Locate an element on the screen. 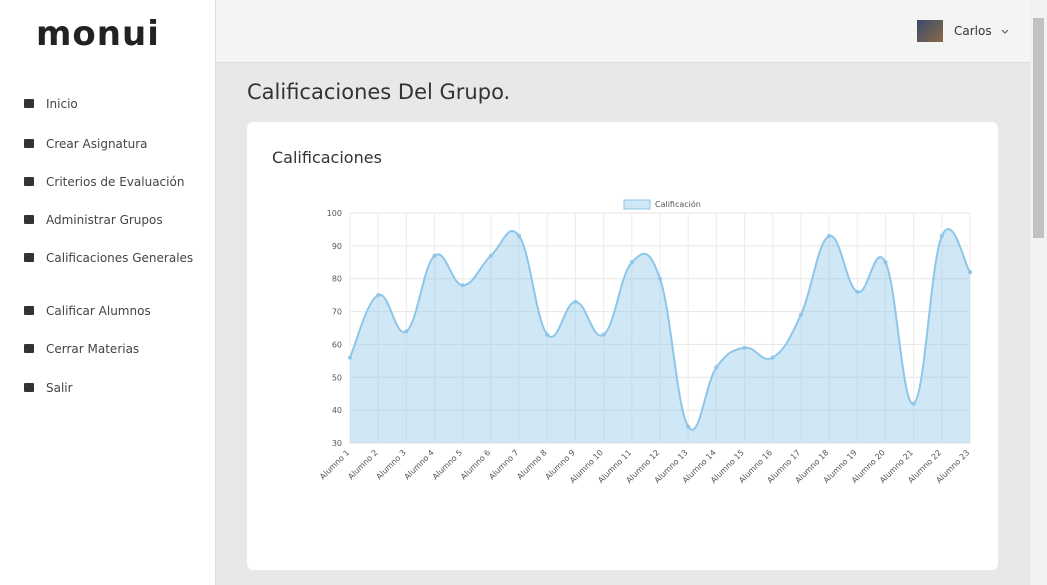  y-tick-label: 50 is located at coordinates (337, 377).